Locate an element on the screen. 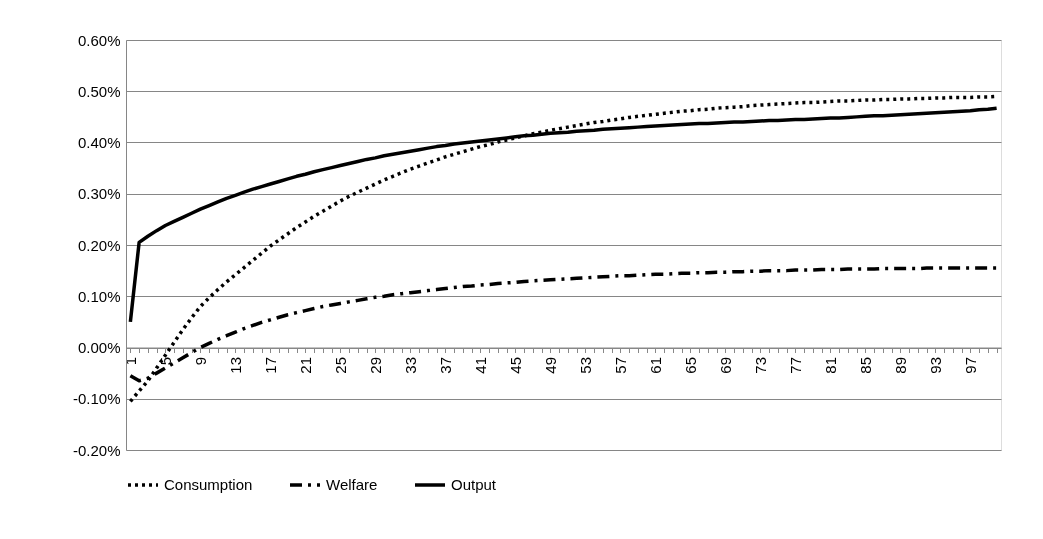  y-tick-label: 0.30% is located at coordinates (99, 194).